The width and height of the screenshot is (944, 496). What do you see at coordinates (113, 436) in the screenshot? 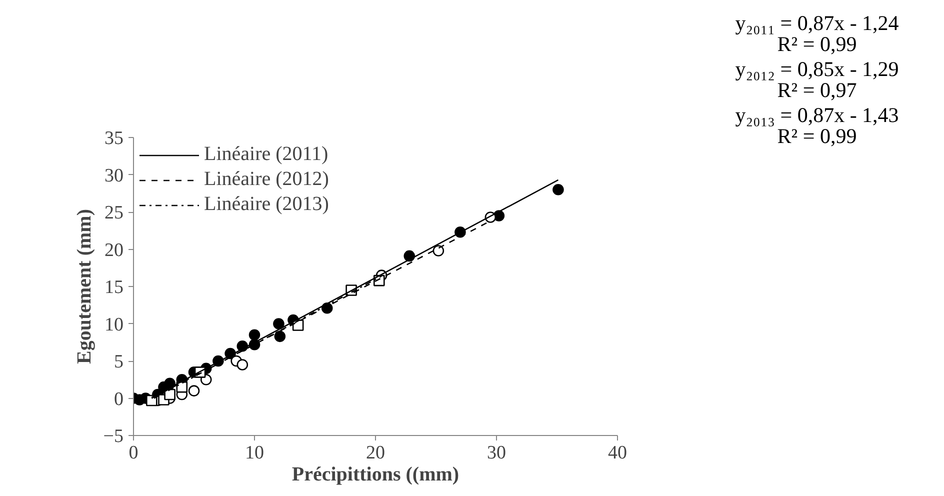
I see `y-tick-label: −5` at bounding box center [113, 436].